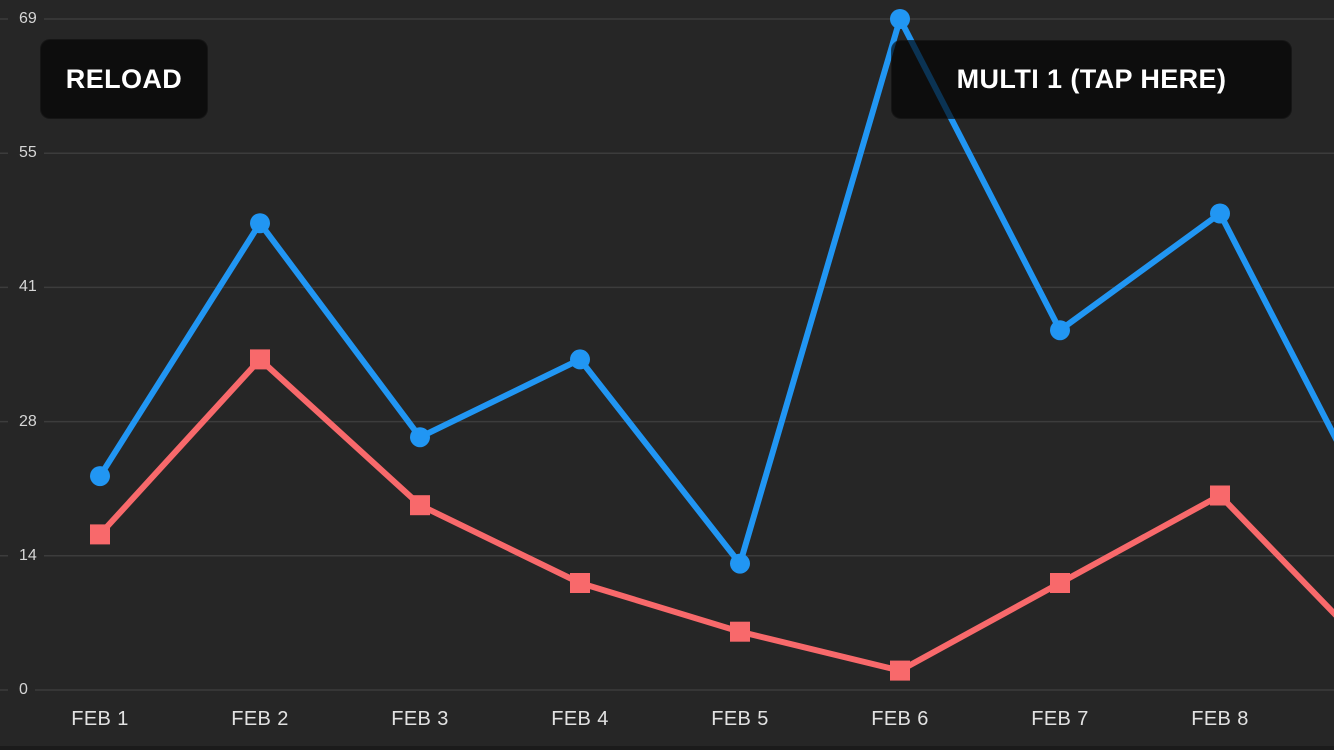  Describe the element at coordinates (667, 748) in the screenshot. I see `bottom-edge-strip` at that location.